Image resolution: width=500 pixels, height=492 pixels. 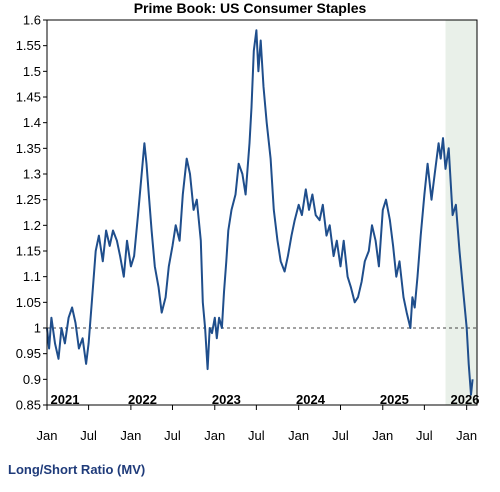 I want to click on y-tick-label: 1.55, so click(x=28, y=45).